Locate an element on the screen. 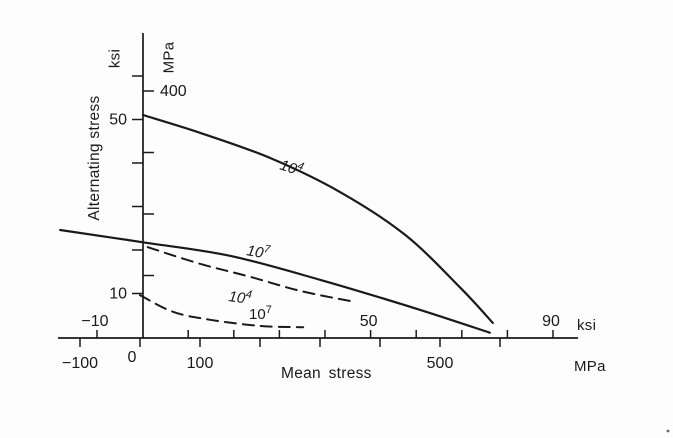 Image resolution: width=673 pixels, height=438 pixels. curve-label-solid-1e4: 104 is located at coordinates (292, 167).